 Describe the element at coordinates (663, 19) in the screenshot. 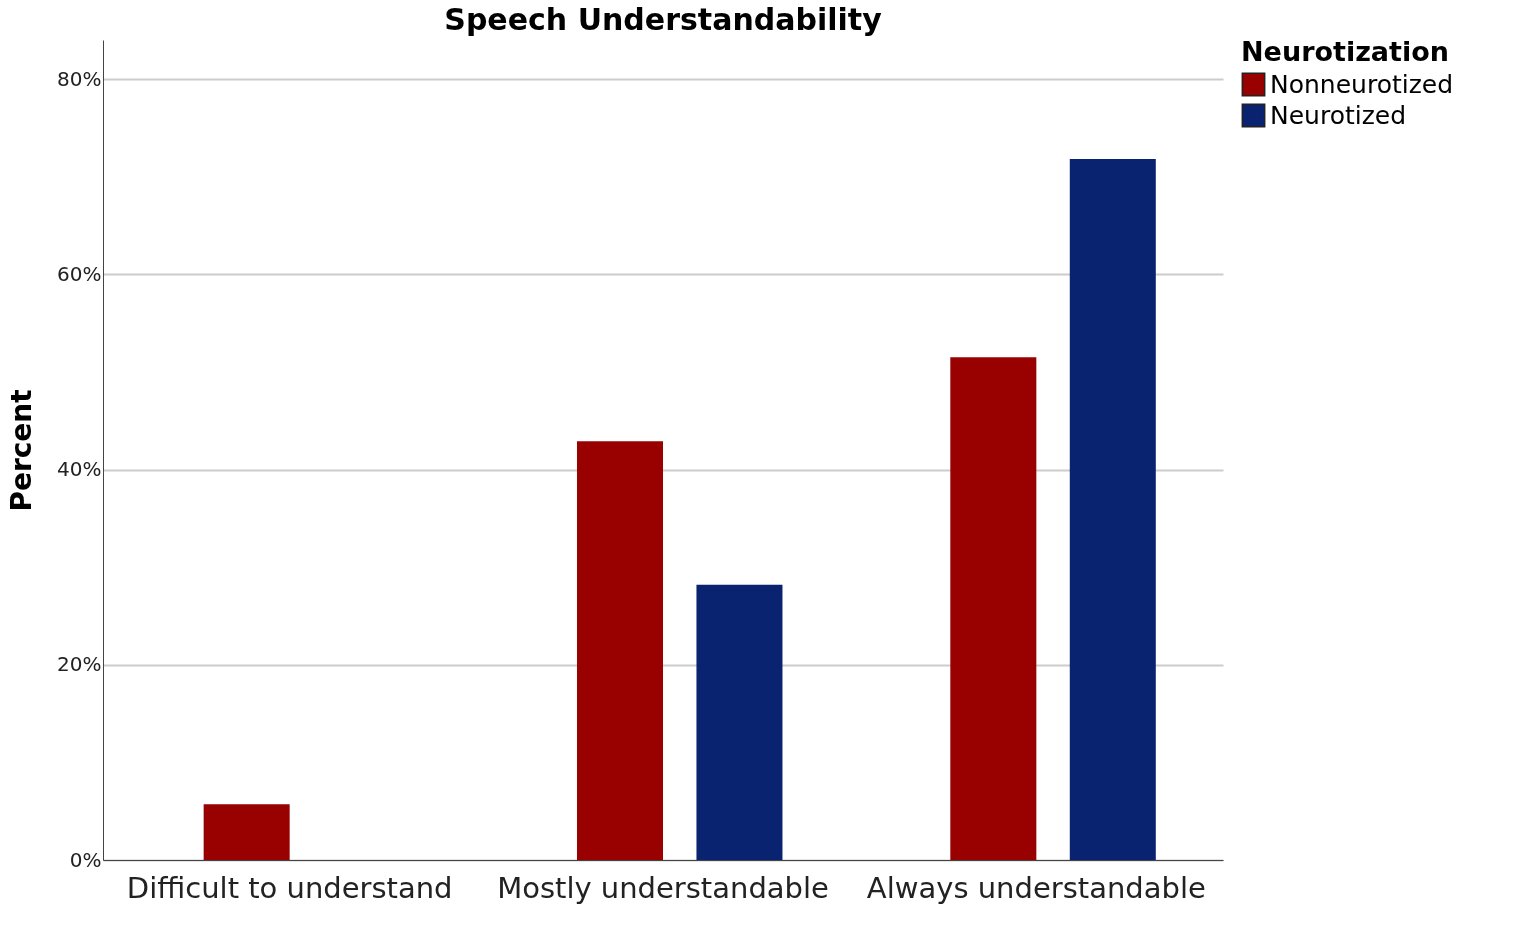

I see `chart-title: Speech Understandability` at that location.